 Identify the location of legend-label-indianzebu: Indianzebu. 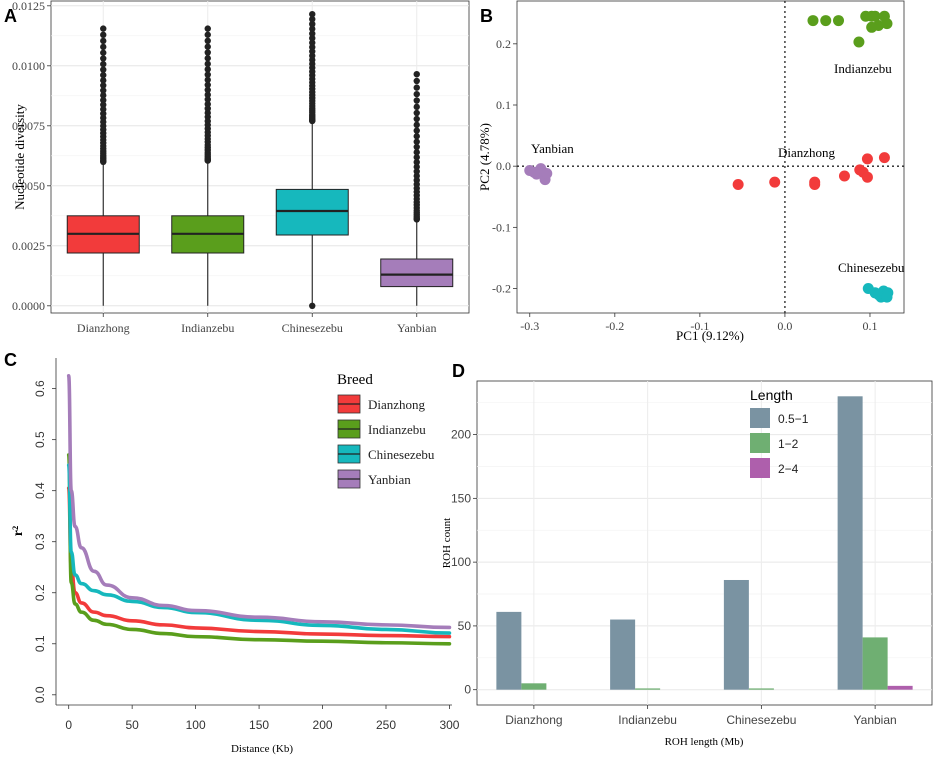
(397, 429).